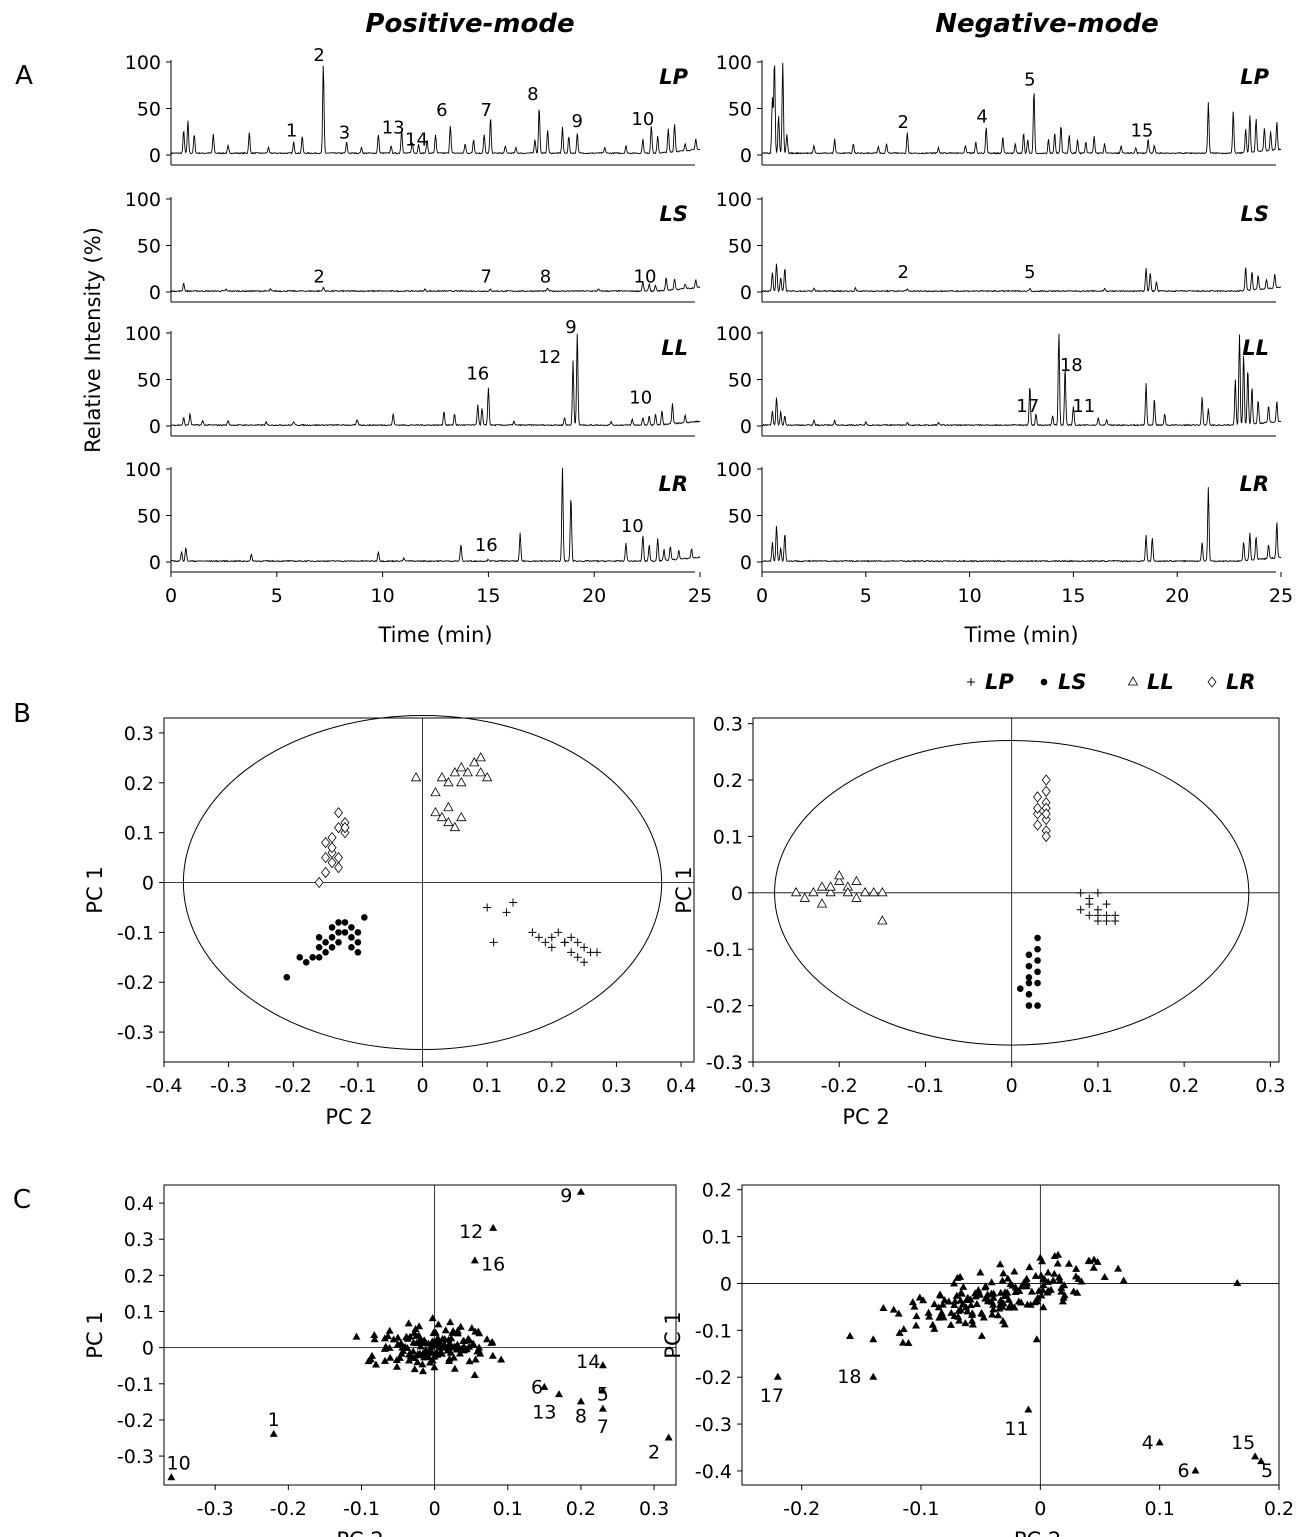 Image resolution: width=1310 pixels, height=1537 pixels. I want to click on point-label: 10, so click(179, 1463).